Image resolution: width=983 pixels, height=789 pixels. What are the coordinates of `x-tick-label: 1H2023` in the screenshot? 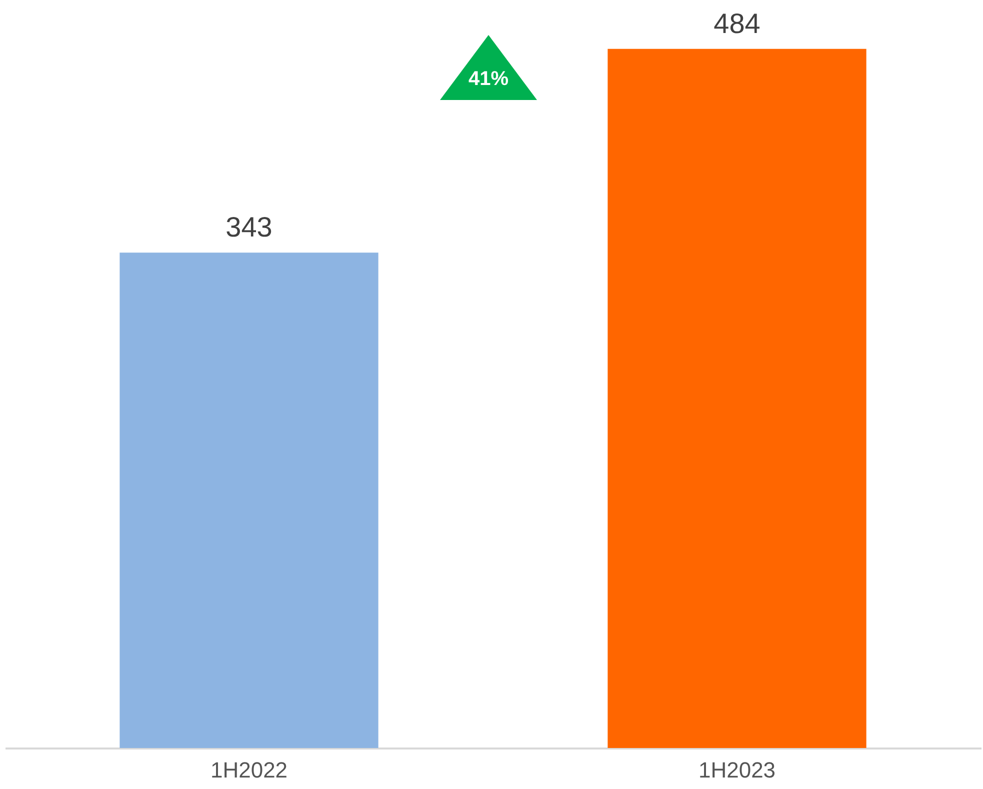 It's located at (737, 770).